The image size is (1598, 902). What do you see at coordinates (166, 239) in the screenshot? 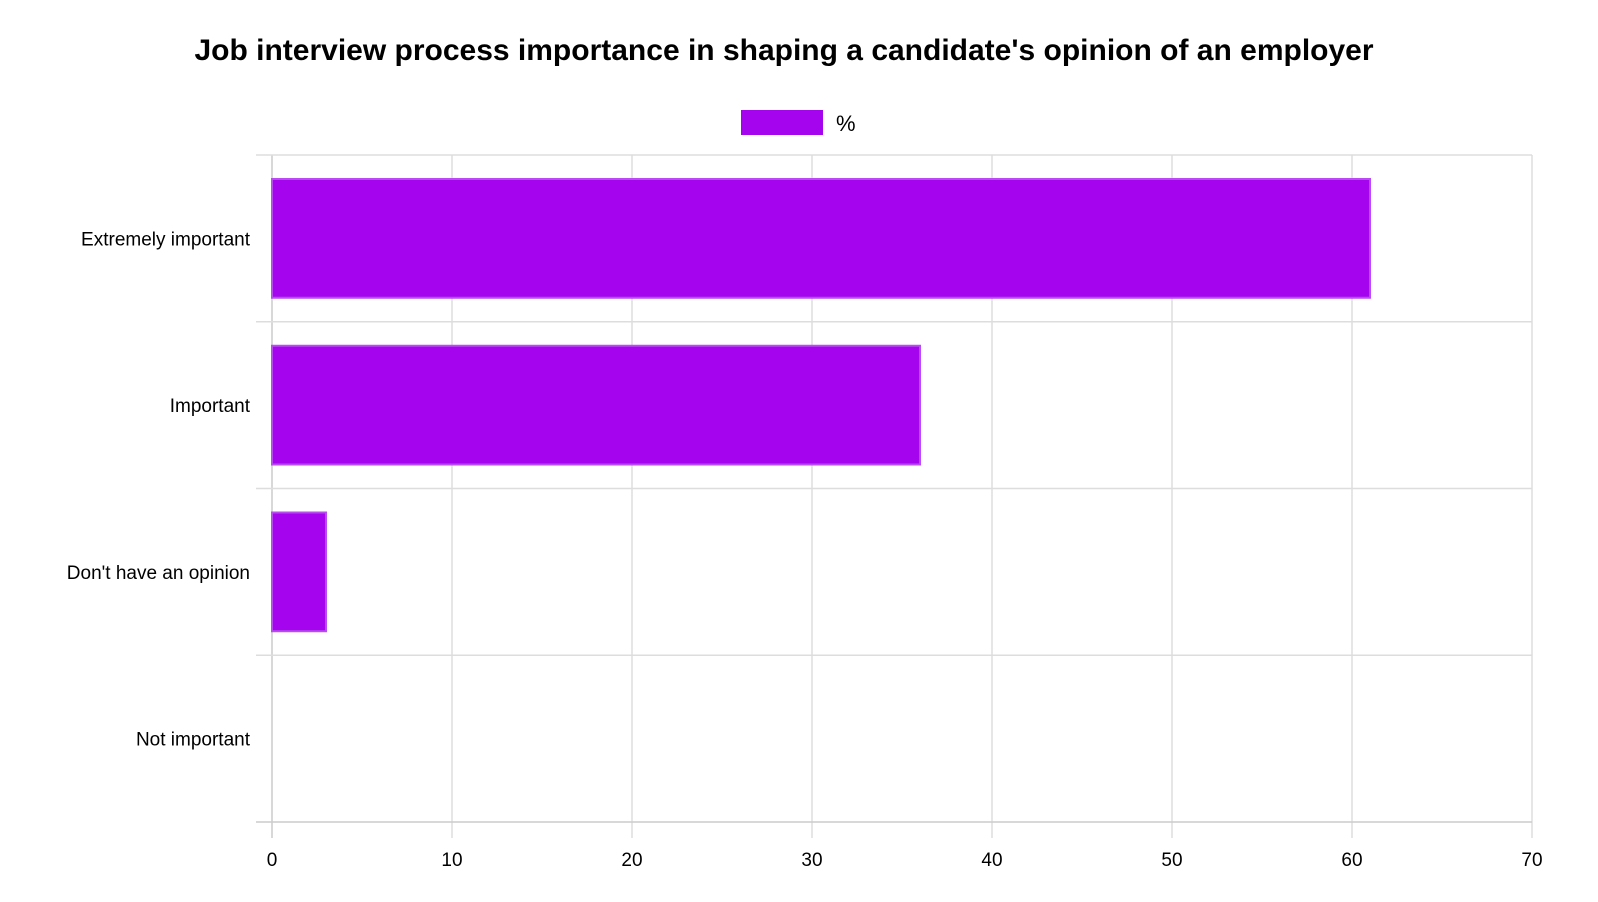
I see `category-label: Extremely important` at bounding box center [166, 239].